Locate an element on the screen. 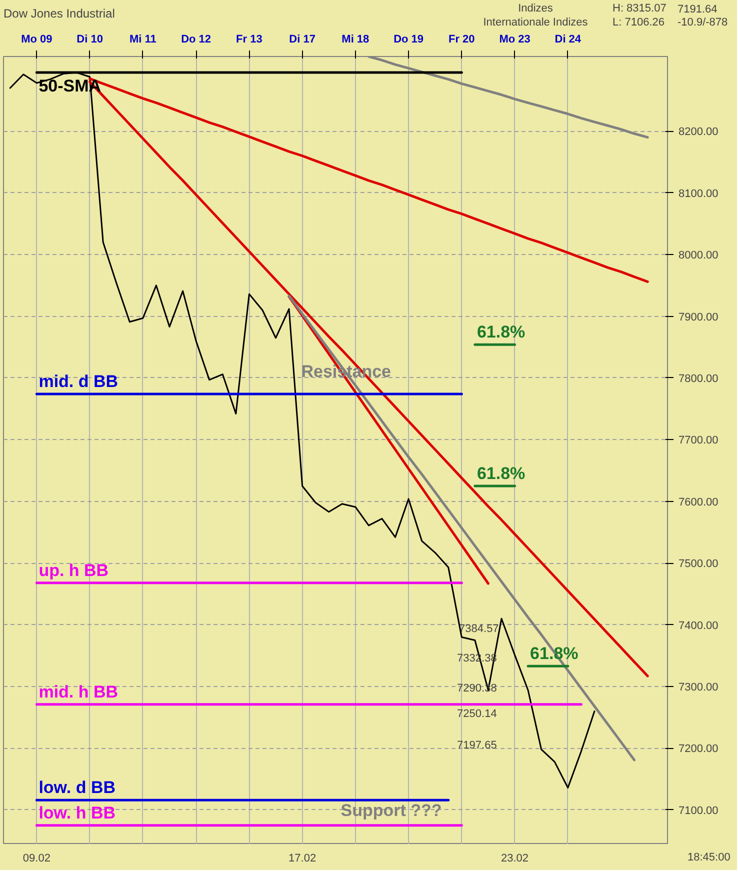 The height and width of the screenshot is (874, 738). text: L: 7106.26 is located at coordinates (638, 22).